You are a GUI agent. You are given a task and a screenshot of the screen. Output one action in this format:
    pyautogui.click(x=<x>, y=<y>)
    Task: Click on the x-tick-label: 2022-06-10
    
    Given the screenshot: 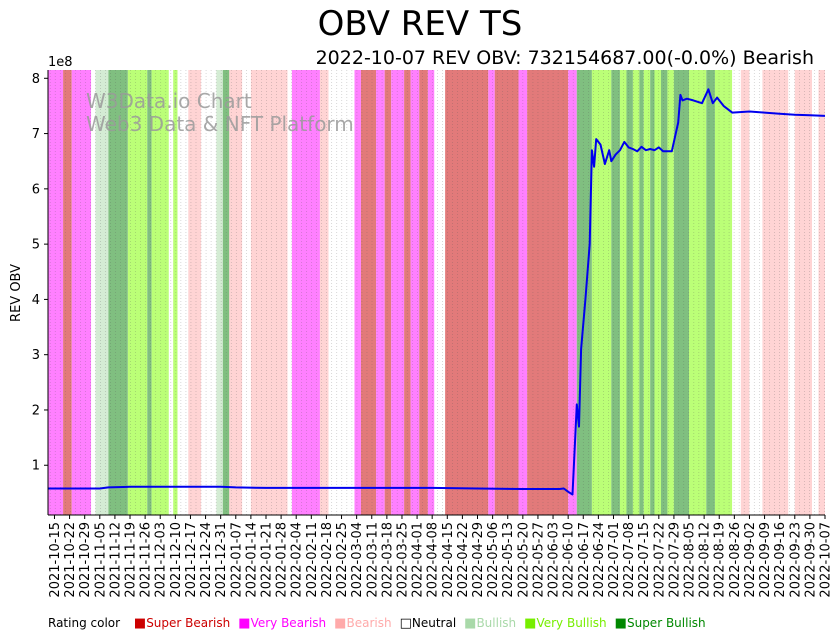 What is the action you would take?
    pyautogui.click(x=569, y=560)
    